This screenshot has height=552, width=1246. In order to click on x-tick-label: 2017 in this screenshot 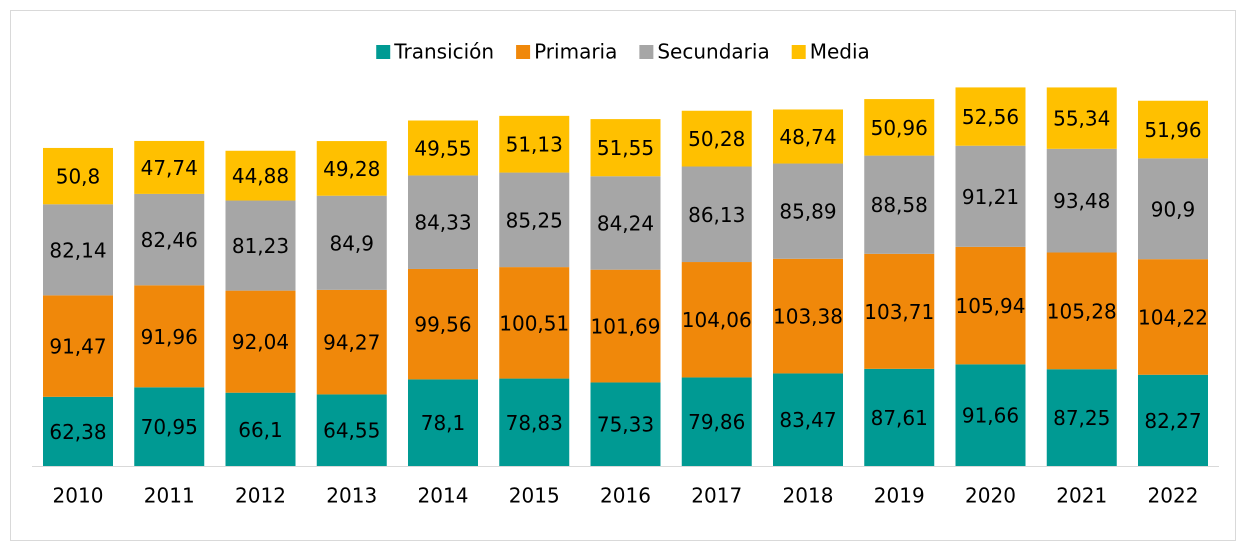, I will do `click(716, 496)`.